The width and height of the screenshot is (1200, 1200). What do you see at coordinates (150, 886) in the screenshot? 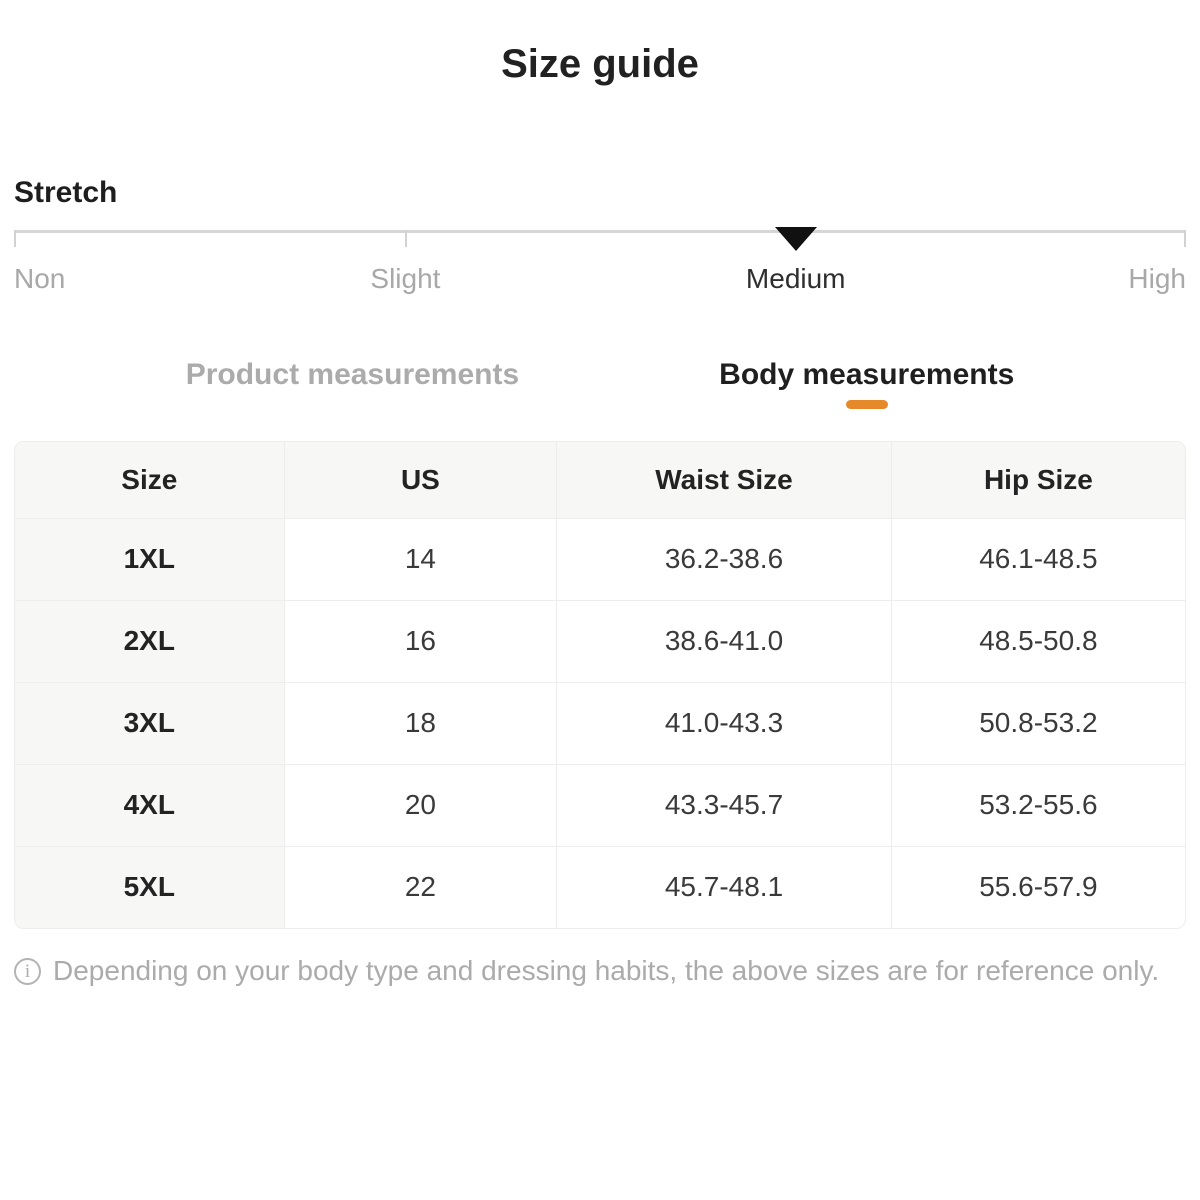
I see `cell-size: 5XL` at bounding box center [150, 886].